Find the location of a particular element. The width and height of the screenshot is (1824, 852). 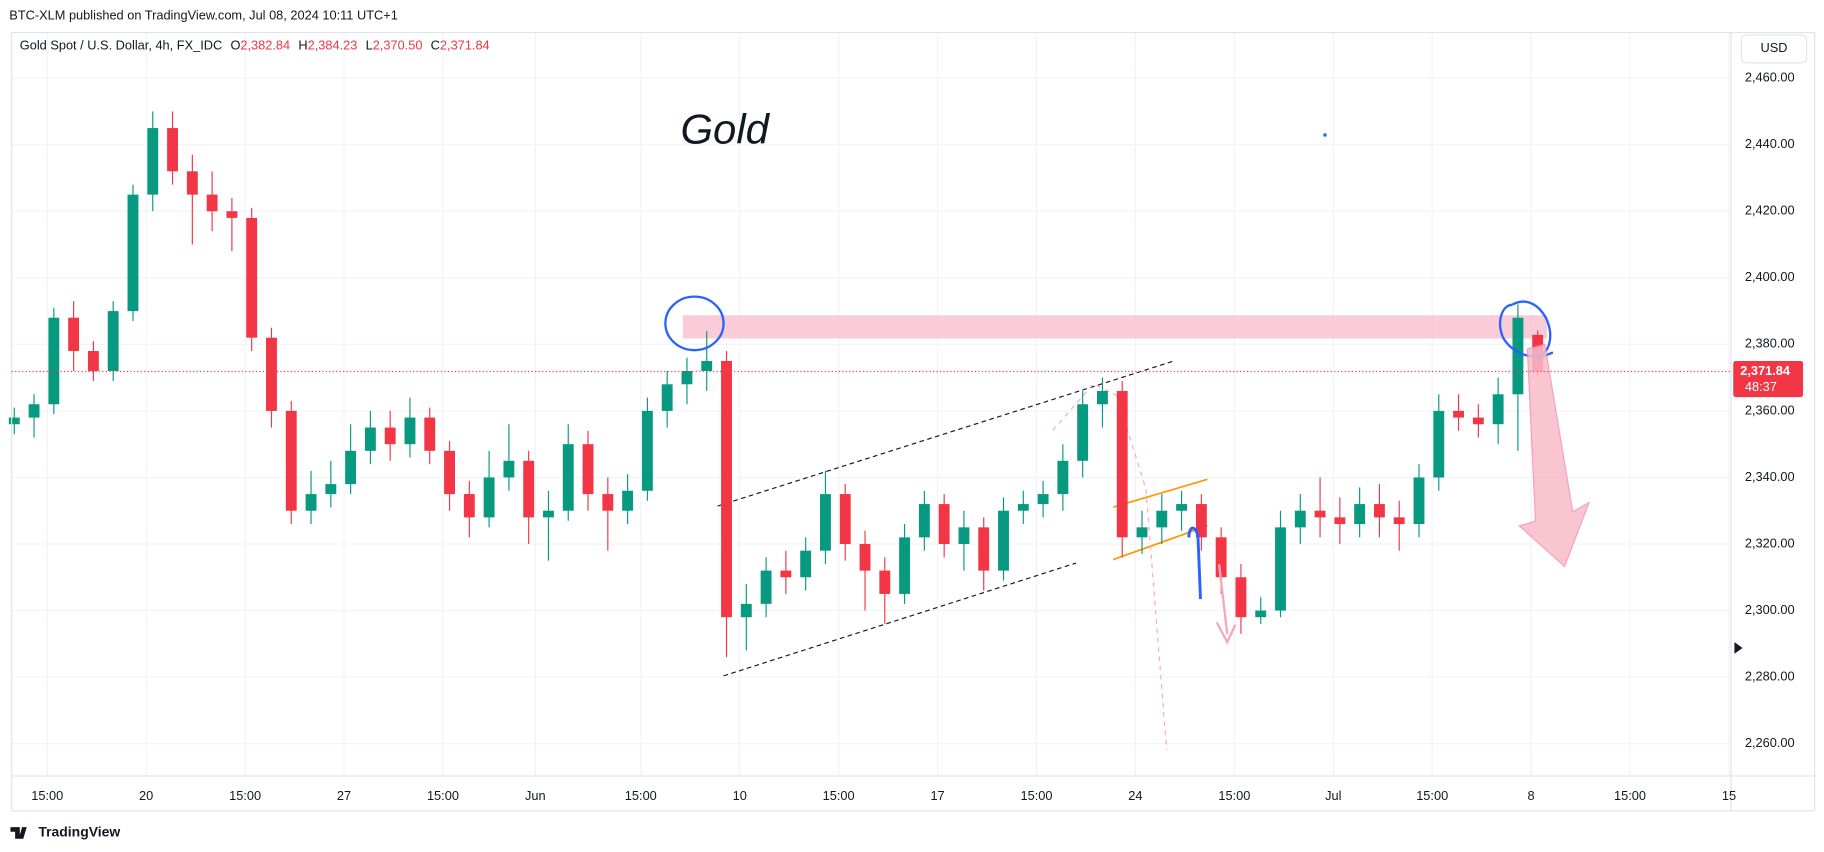

scroll-arrow is located at coordinates (1738, 648).